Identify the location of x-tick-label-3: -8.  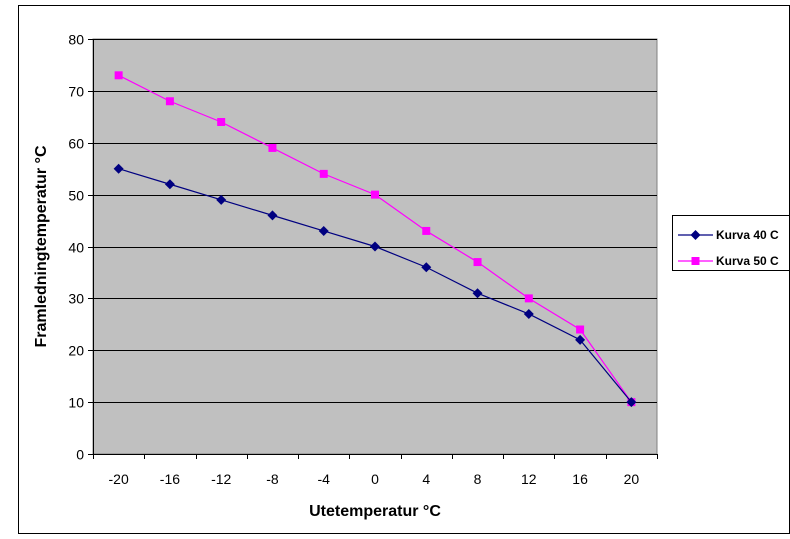
(272, 479).